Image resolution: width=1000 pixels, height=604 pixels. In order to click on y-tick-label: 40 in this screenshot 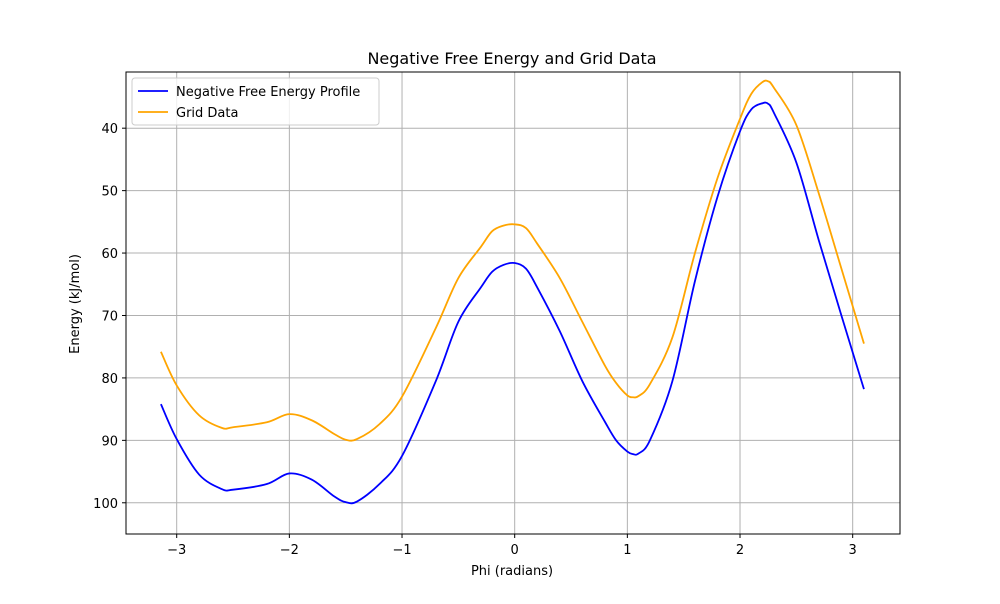, I will do `click(109, 129)`.